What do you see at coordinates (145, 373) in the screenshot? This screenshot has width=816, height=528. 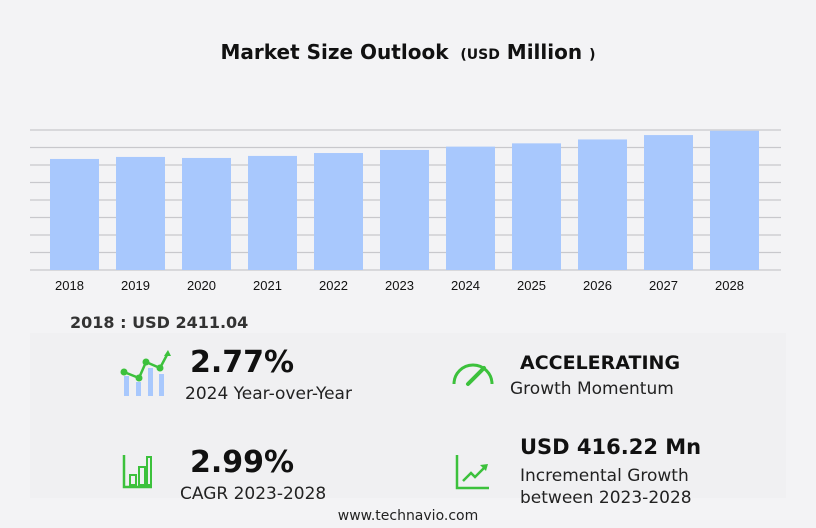 I see `growth-chart-icon` at bounding box center [145, 373].